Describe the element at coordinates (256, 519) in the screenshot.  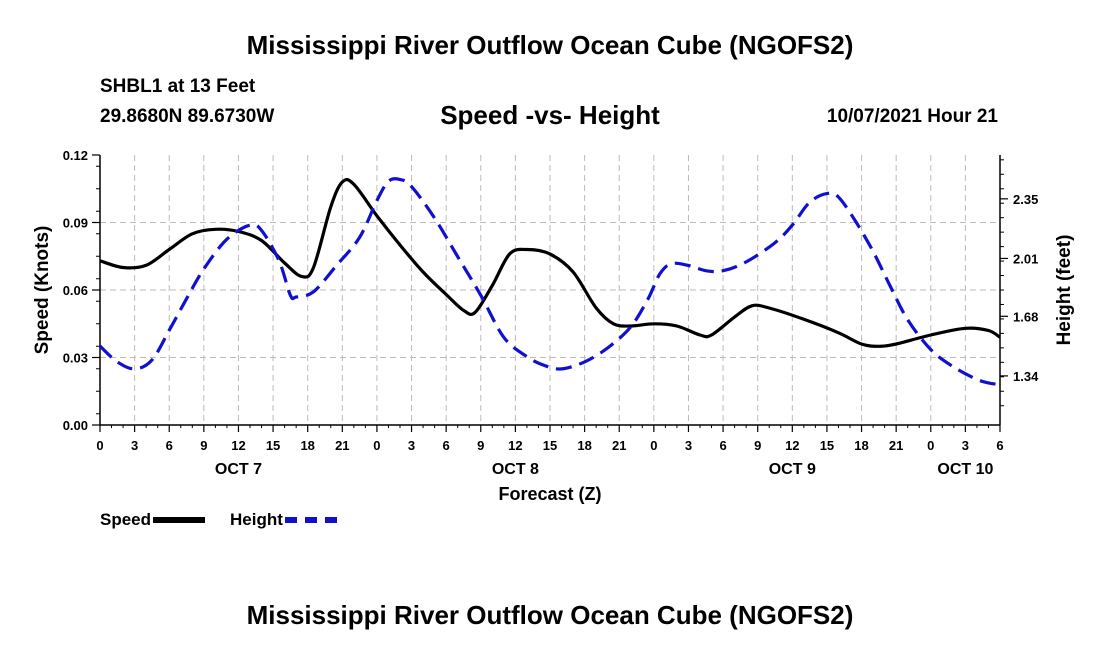
I see `legend-height-label: Height` at that location.